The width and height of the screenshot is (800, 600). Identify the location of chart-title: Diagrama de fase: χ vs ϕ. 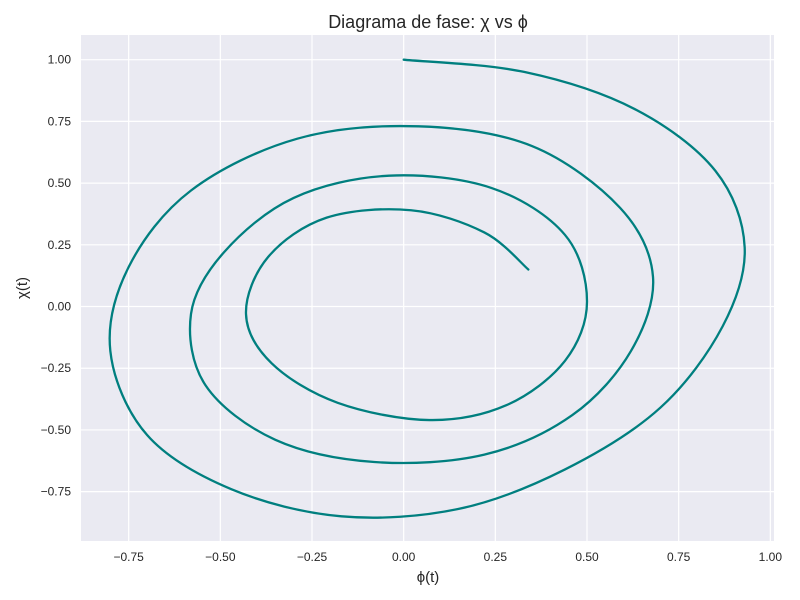
(428, 22).